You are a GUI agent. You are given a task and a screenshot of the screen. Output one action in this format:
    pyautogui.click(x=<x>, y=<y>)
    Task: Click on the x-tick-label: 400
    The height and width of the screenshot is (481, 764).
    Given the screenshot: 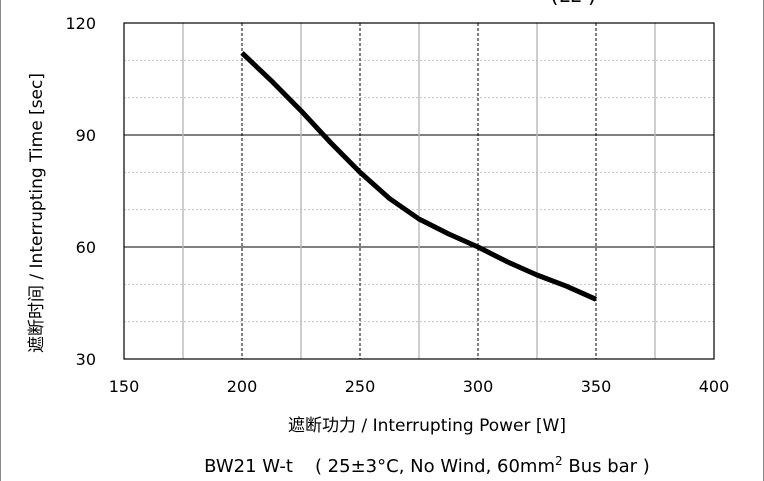 What is the action you would take?
    pyautogui.click(x=714, y=386)
    